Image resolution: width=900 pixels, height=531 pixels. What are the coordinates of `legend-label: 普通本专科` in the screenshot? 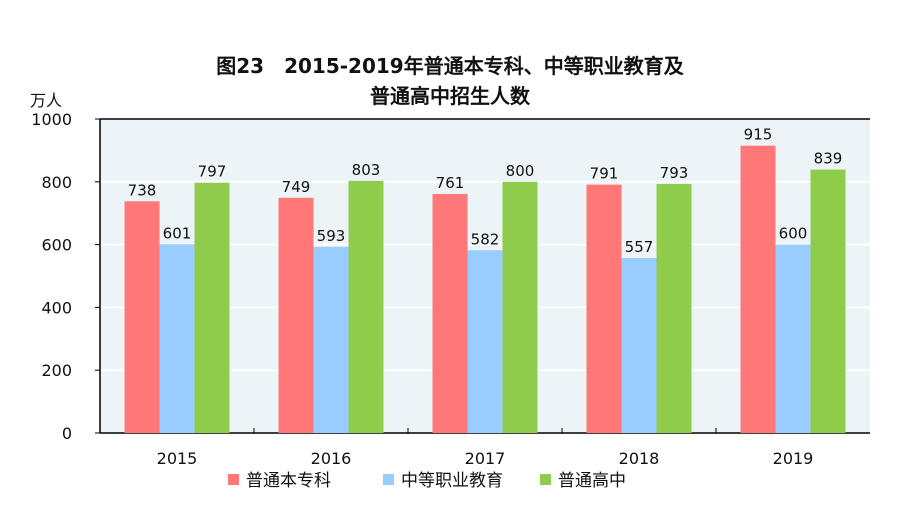 It's located at (288, 481).